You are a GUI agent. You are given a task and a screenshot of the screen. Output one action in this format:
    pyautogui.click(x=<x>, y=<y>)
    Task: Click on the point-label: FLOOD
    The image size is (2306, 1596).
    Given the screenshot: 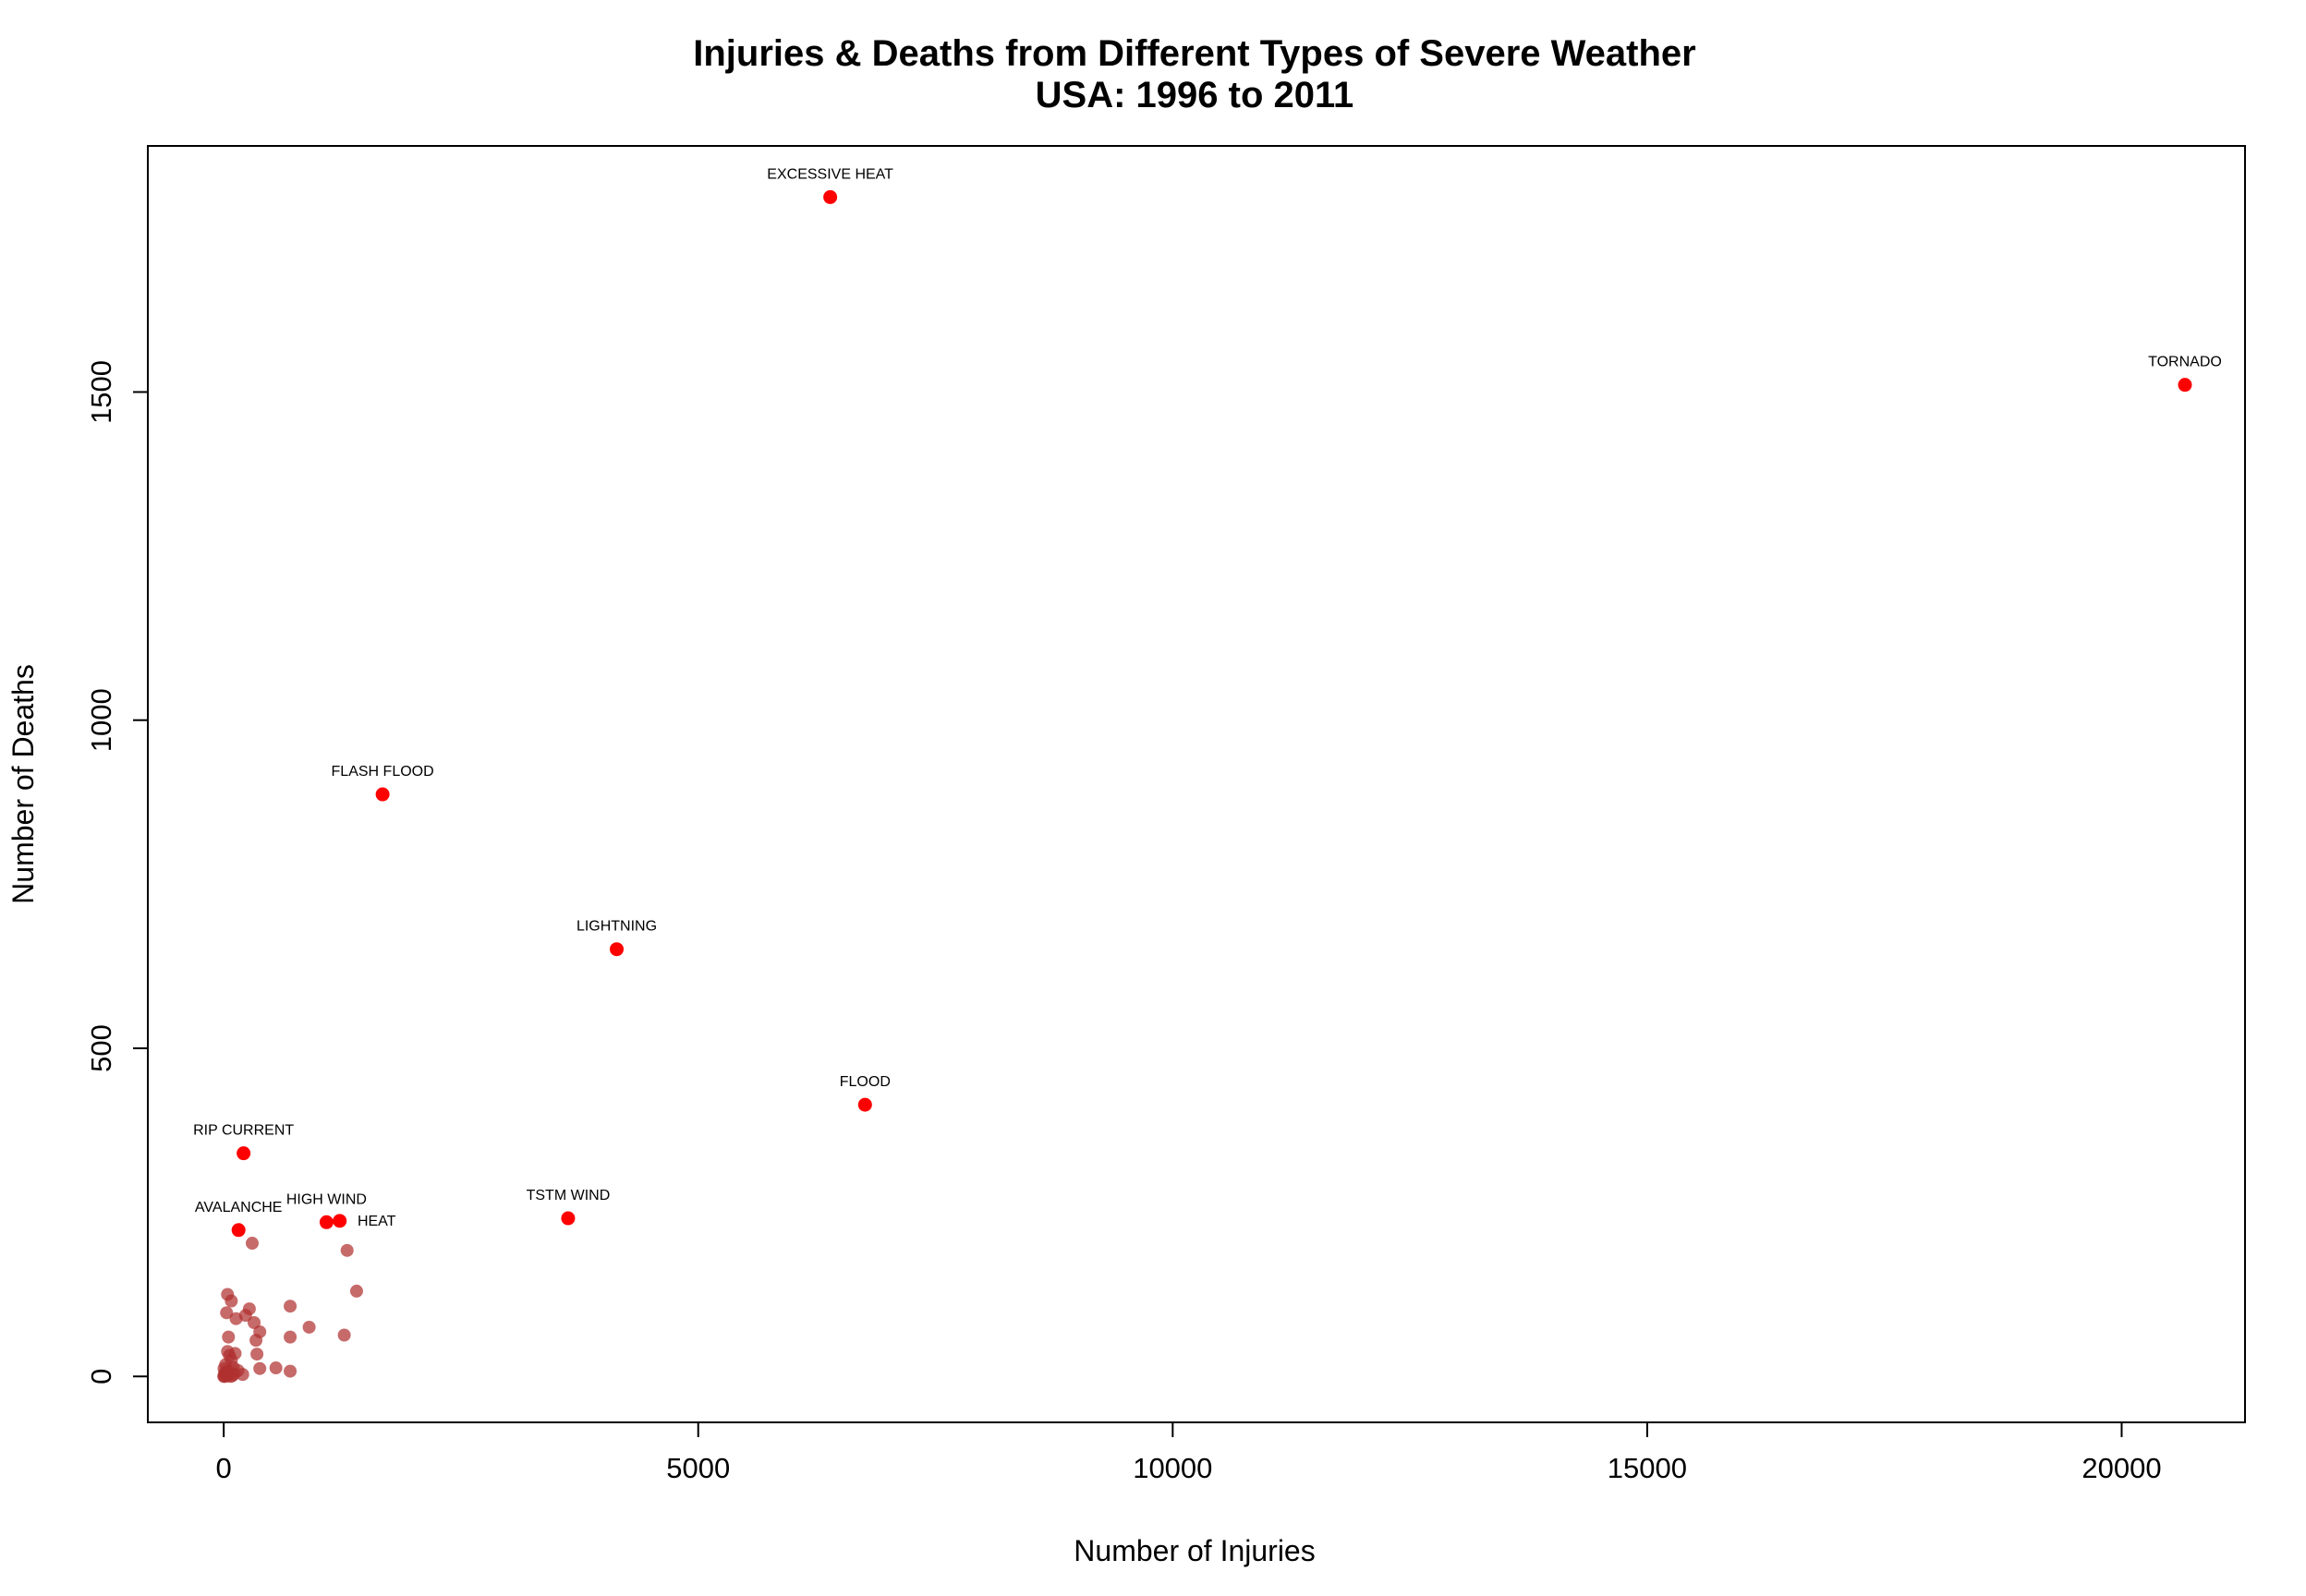 What is the action you would take?
    pyautogui.click(x=865, y=1082)
    